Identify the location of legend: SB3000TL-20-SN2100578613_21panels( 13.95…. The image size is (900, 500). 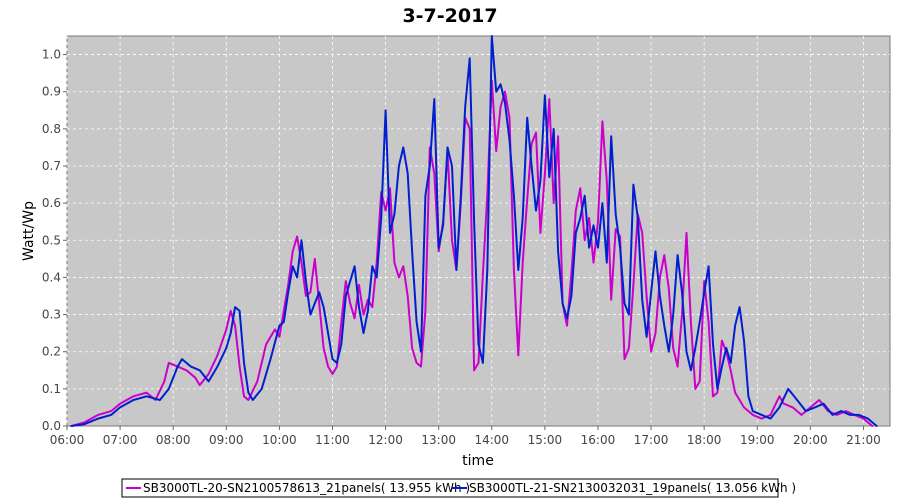
(458, 488).